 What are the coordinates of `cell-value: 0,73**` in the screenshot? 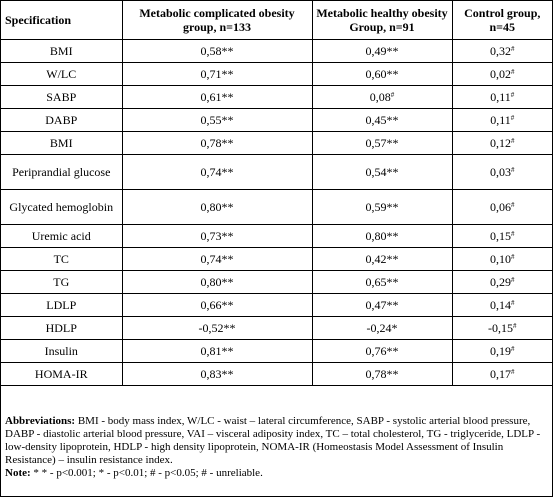 It's located at (217, 236).